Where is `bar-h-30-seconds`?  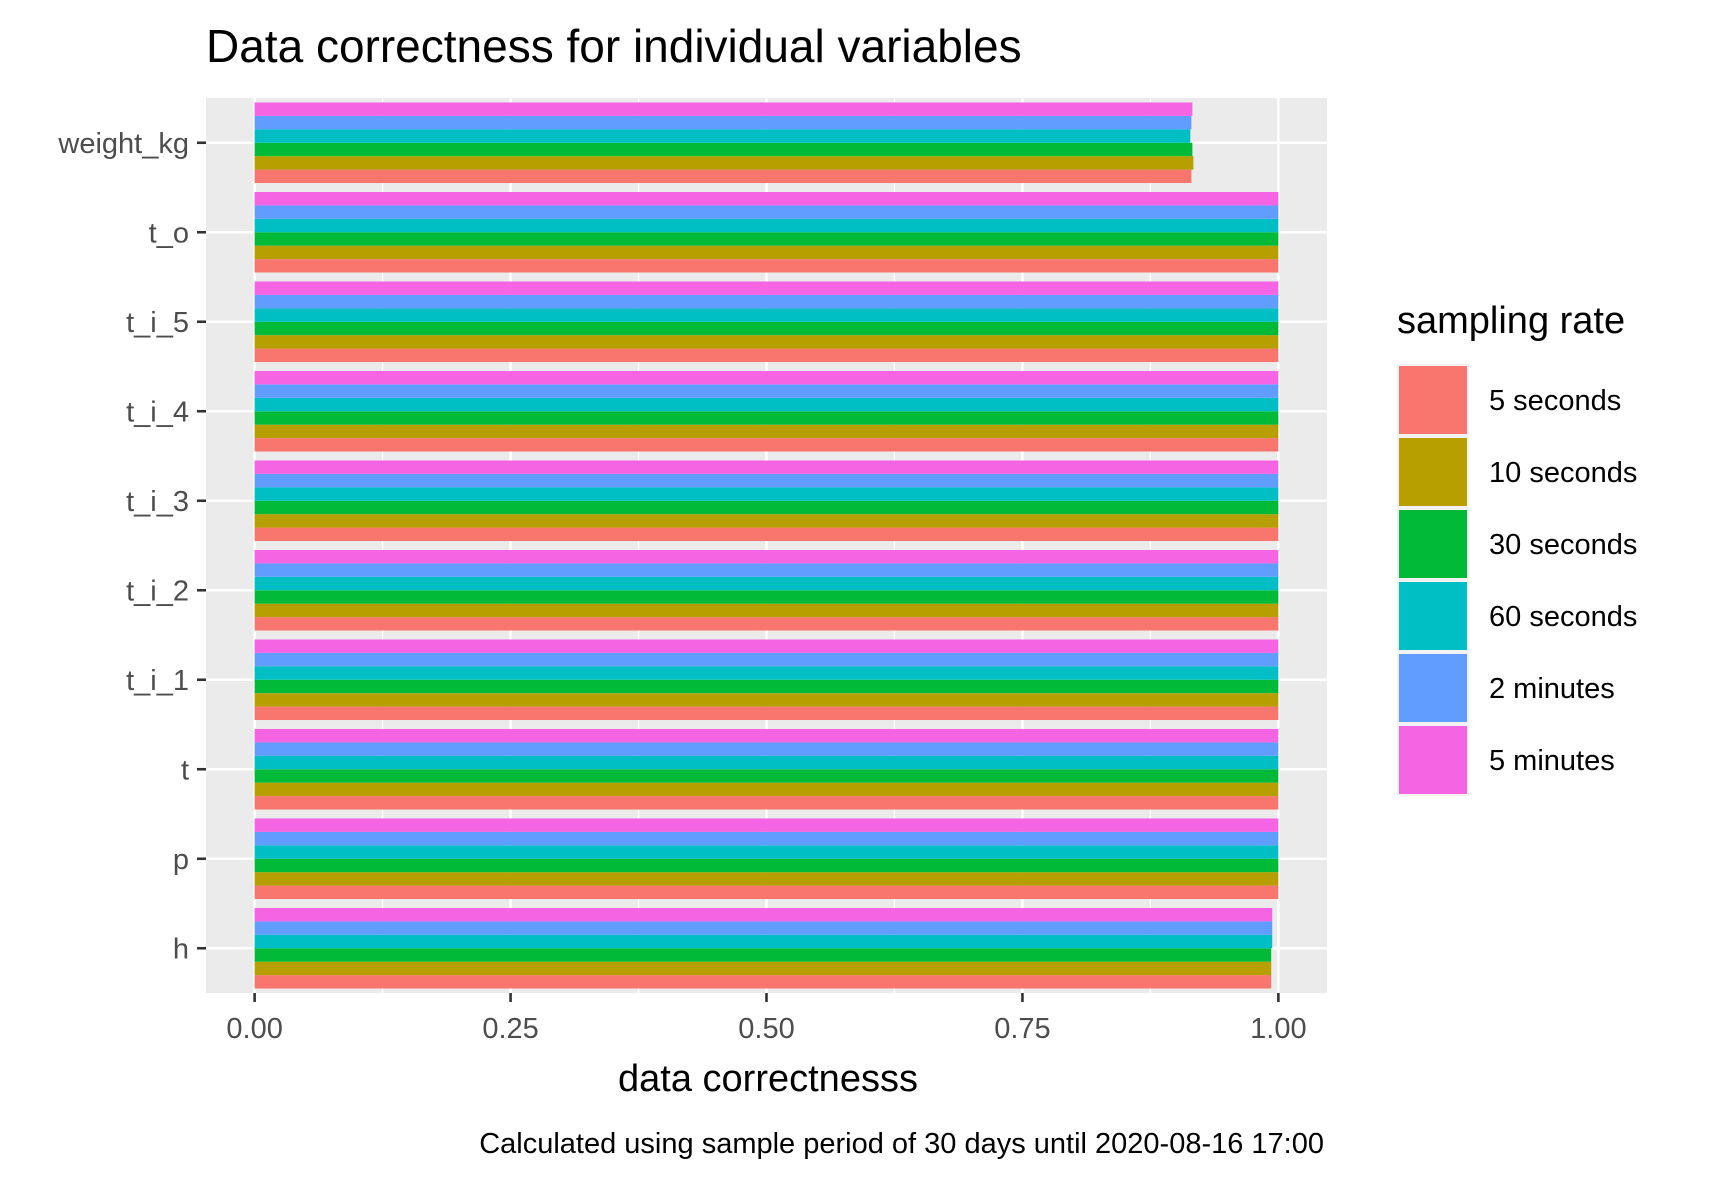 bar-h-30-seconds is located at coordinates (763, 955).